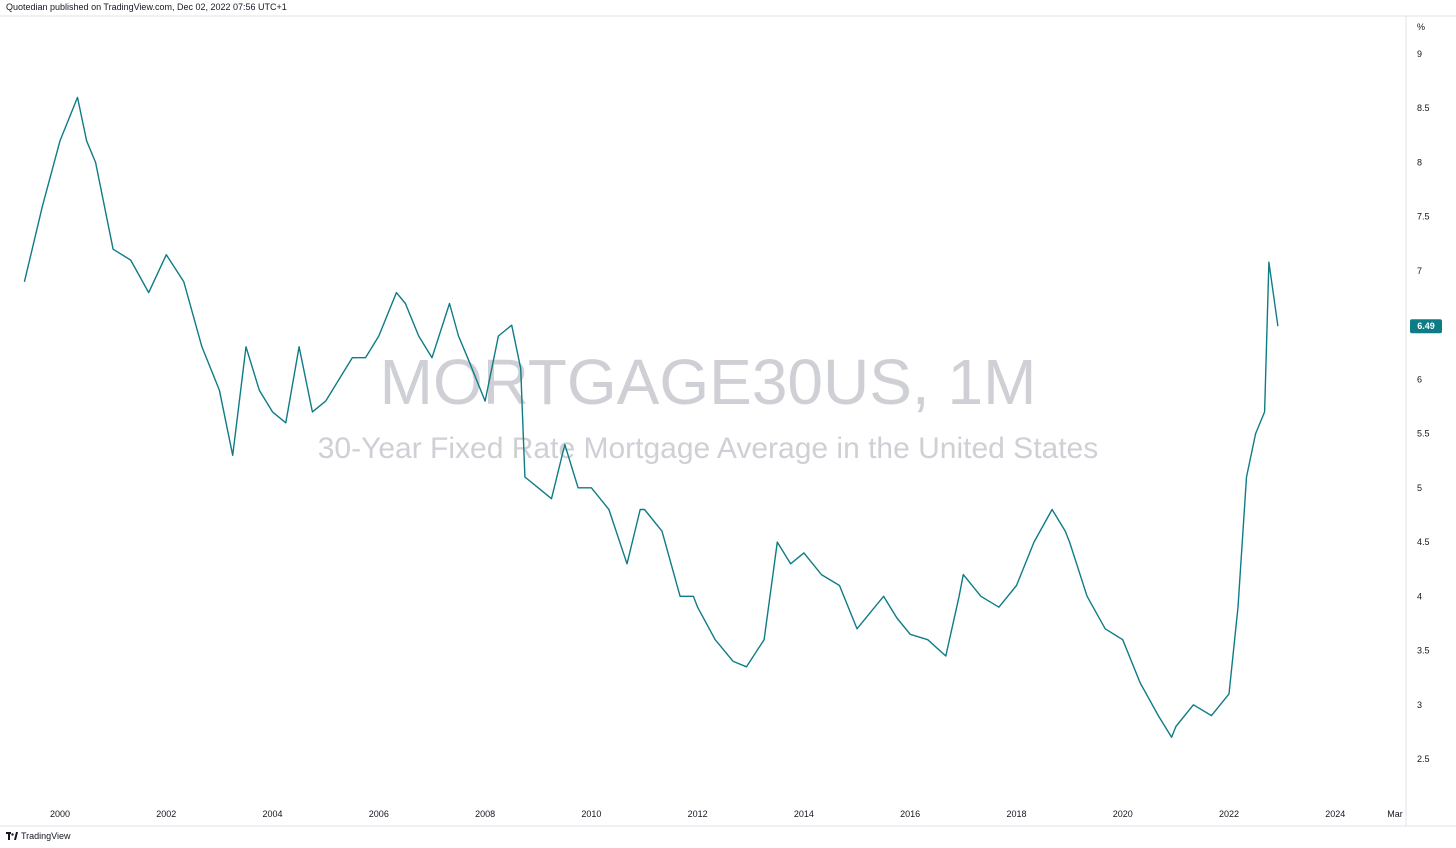 The image size is (1456, 848). Describe the element at coordinates (12, 836) in the screenshot. I see `tradingview-logo-icon` at that location.